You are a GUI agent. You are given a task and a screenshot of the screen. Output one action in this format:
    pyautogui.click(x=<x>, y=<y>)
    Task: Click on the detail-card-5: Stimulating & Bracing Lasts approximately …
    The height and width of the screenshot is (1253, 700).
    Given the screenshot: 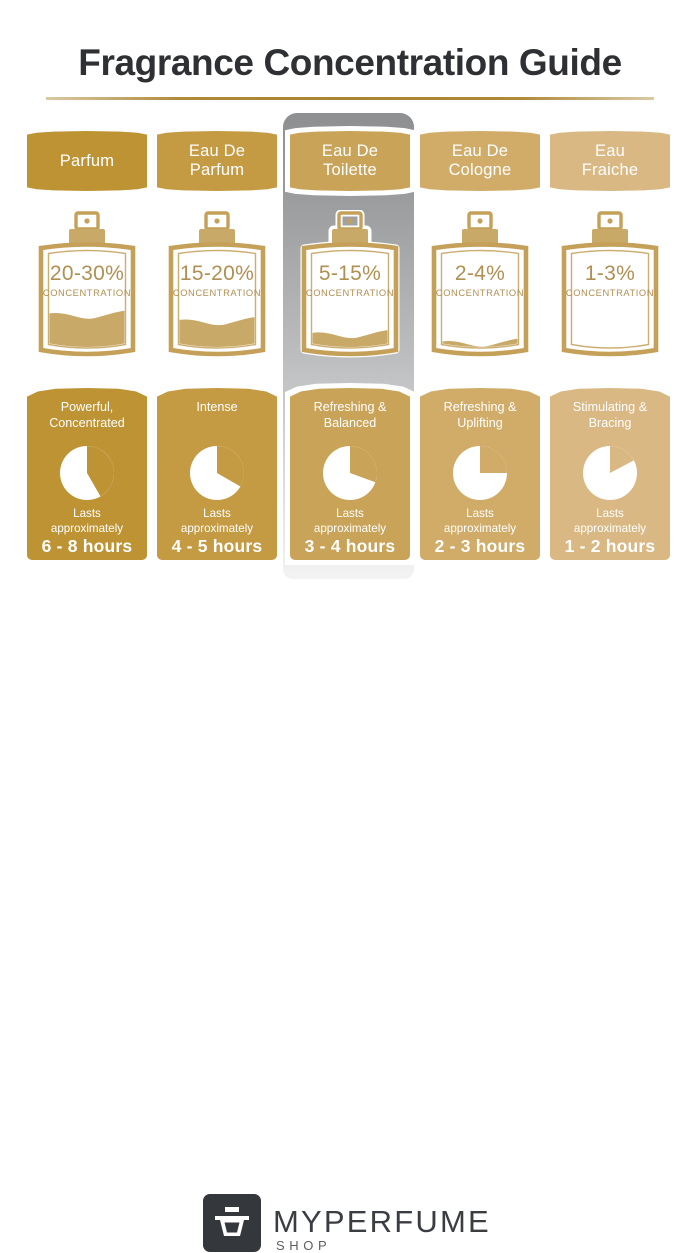 What is the action you would take?
    pyautogui.click(x=610, y=474)
    